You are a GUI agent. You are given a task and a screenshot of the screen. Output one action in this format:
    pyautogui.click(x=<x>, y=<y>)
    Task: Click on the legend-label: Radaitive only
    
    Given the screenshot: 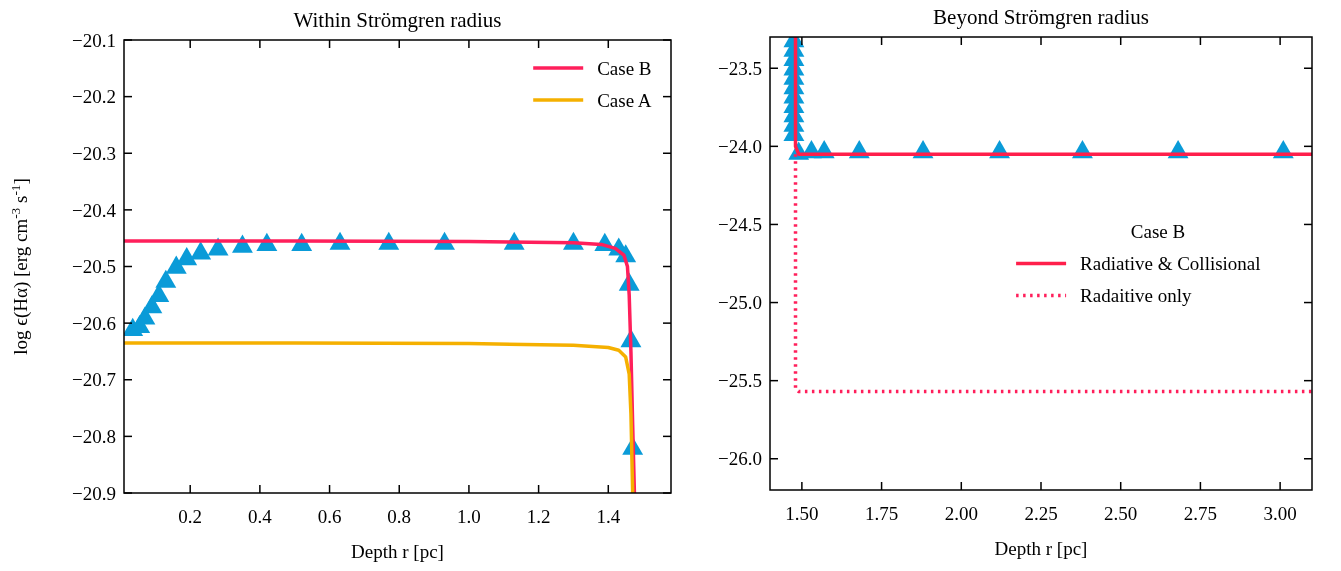 What is the action you would take?
    pyautogui.click(x=1136, y=296)
    